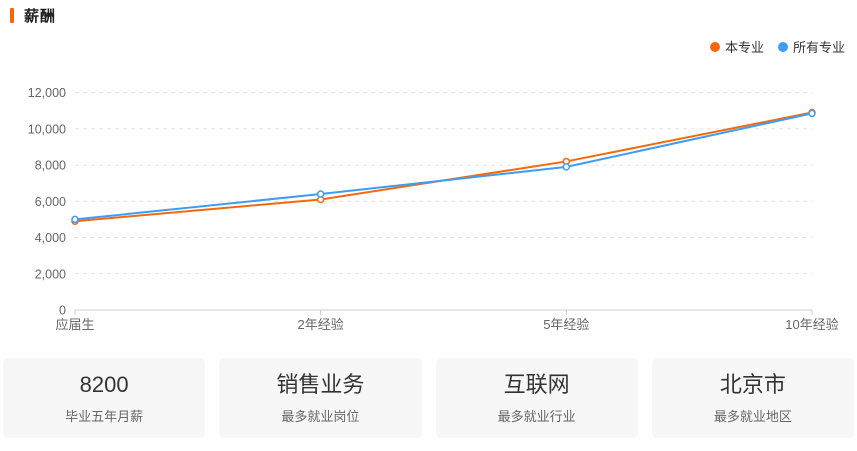 The width and height of the screenshot is (857, 451). Describe the element at coordinates (744, 47) in the screenshot. I see `legend-label: 本专业` at that location.